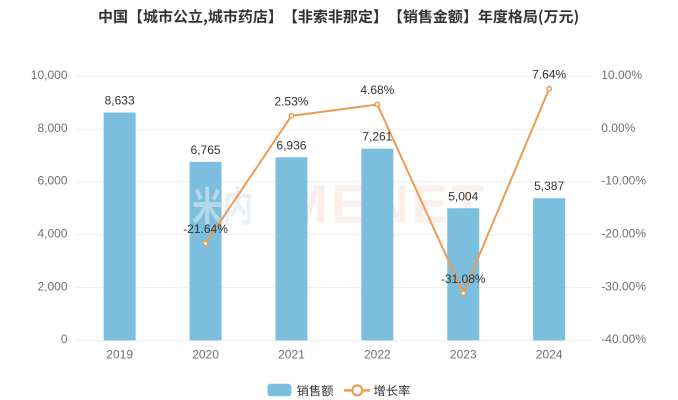 This screenshot has height=400, width=678. What do you see at coordinates (623, 234) in the screenshot?
I see `svg-text: -20.00%` at bounding box center [623, 234].